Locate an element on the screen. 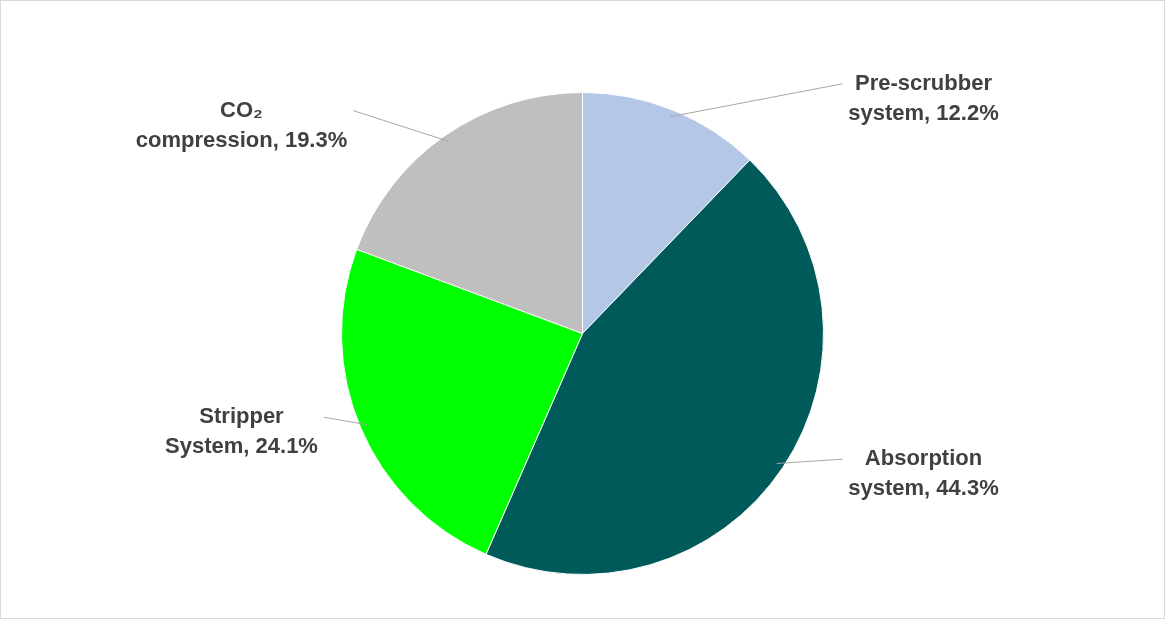 The height and width of the screenshot is (619, 1165). slice-label: Pre-scrubber system, 12.2% is located at coordinates (923, 97).